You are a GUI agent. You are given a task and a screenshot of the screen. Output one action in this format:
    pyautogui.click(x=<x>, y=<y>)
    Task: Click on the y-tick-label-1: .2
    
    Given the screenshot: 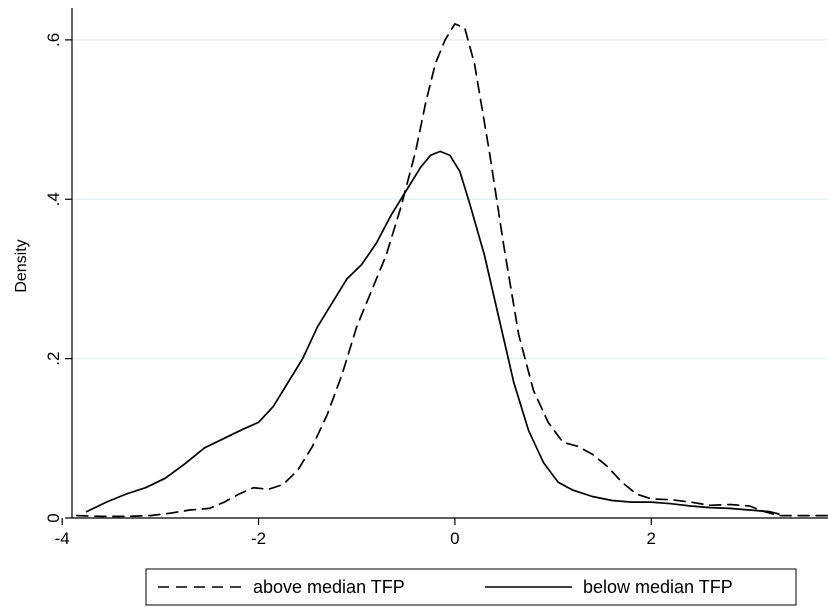 What is the action you would take?
    pyautogui.click(x=53, y=359)
    